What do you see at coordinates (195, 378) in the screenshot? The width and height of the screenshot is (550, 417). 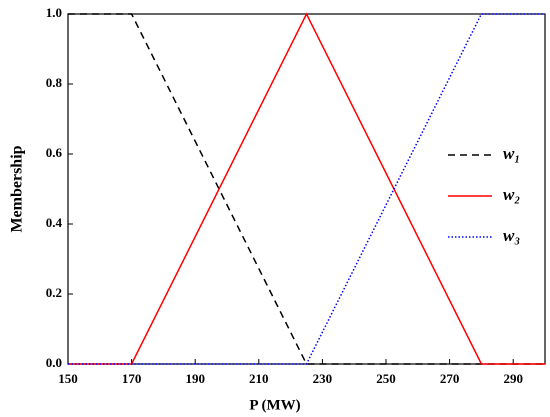 I see `x-tick-label: 190` at bounding box center [195, 378].